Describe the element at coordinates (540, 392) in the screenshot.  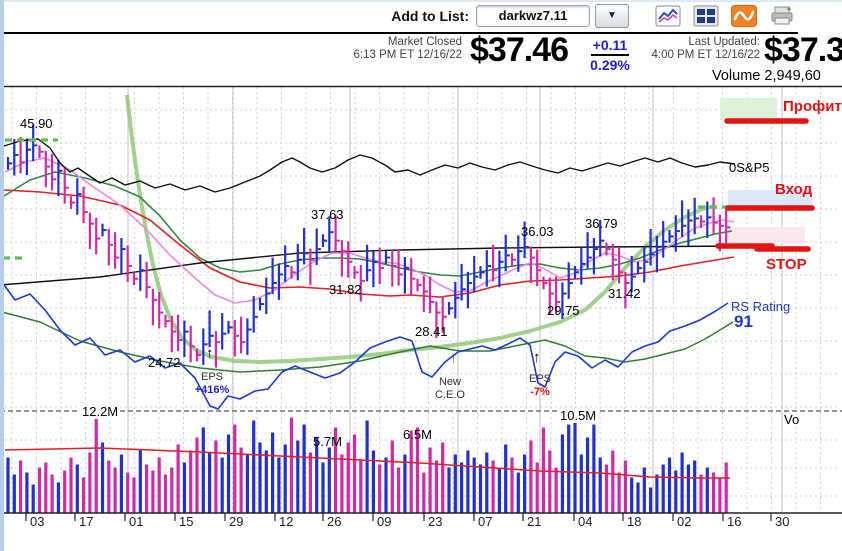
I see `eps-annotation-line2: -7%` at that location.